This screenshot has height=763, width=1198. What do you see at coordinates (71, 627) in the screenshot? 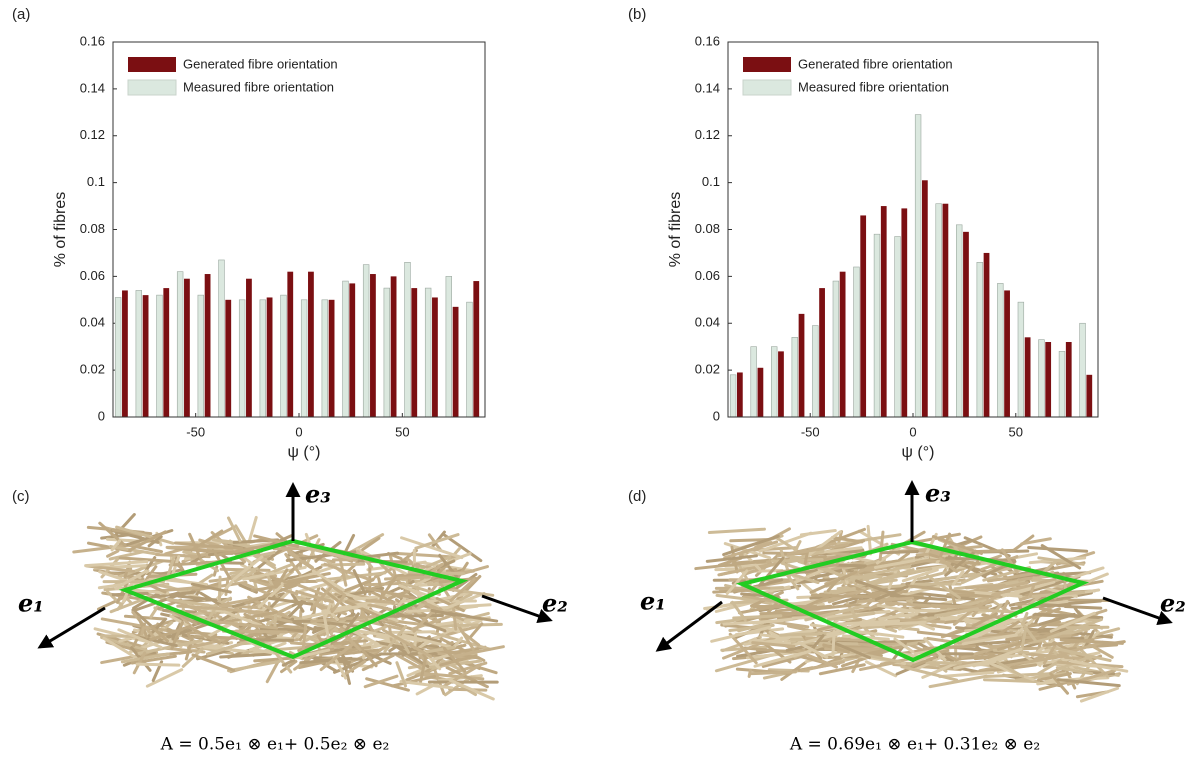
I see `axis-e1` at bounding box center [71, 627].